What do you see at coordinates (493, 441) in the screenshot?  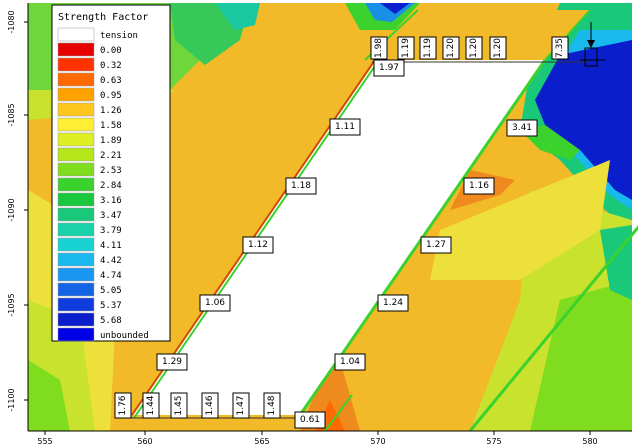 I see `x-tick-label: 575` at bounding box center [493, 441].